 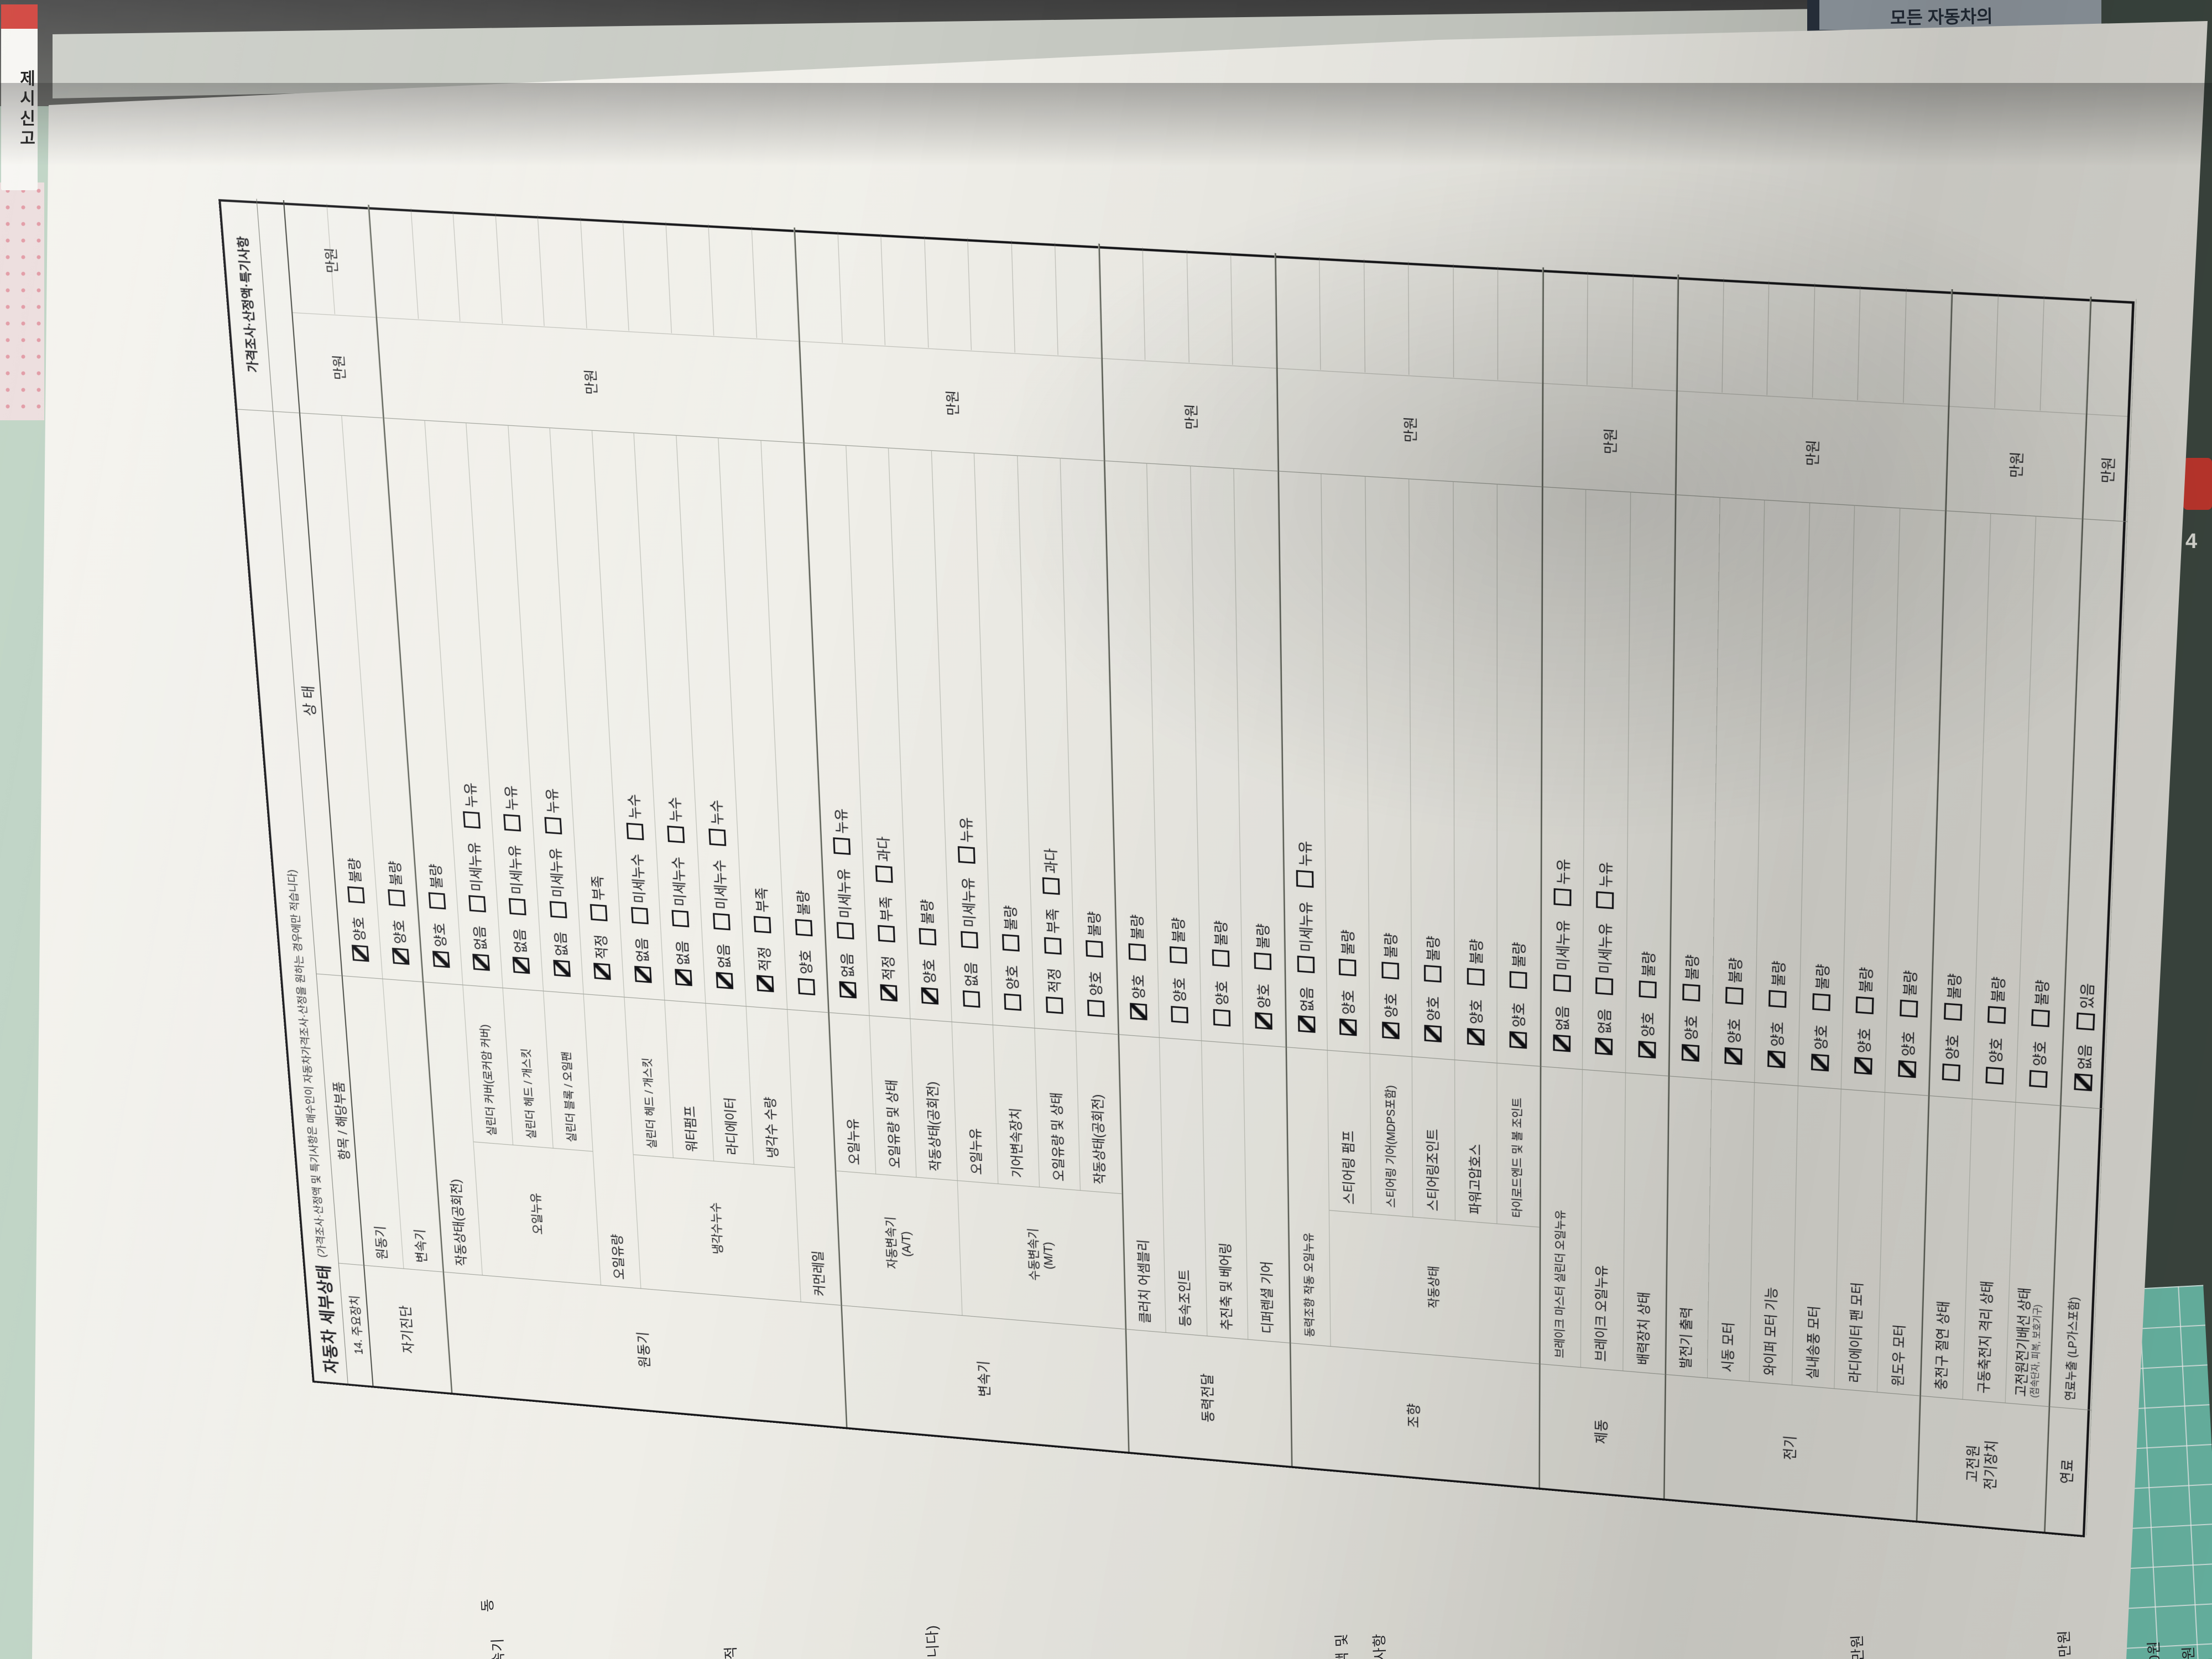 What do you see at coordinates (1016, 1106) in the screenshot?
I see `item-cell: 기어변속장치` at bounding box center [1016, 1106].